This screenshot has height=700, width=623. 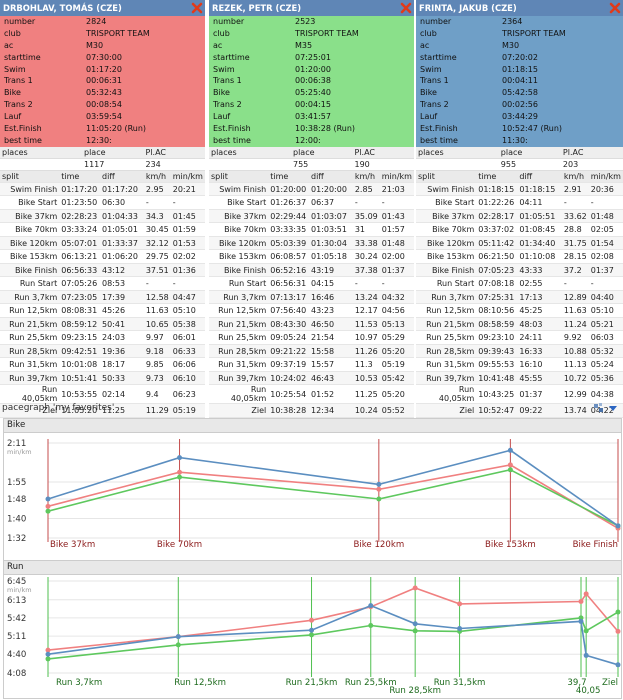 I want to click on table-row: Bike Start 01:23:50 06:30- -, so click(x=102, y=202).